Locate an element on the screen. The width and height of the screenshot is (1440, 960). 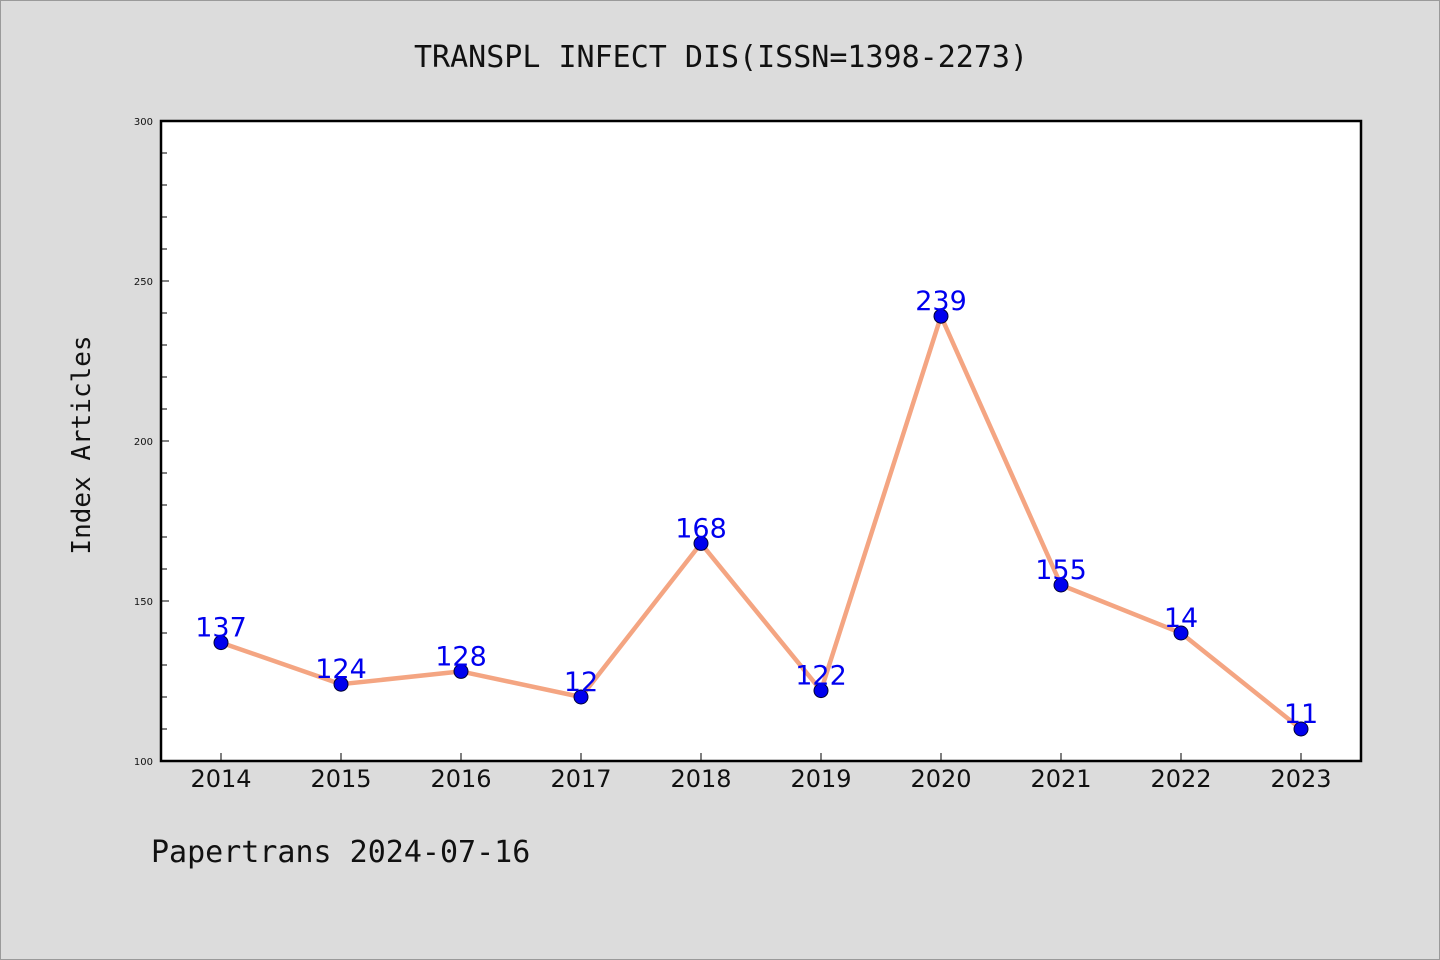
x-tick-label: 2017 is located at coordinates (580, 779).